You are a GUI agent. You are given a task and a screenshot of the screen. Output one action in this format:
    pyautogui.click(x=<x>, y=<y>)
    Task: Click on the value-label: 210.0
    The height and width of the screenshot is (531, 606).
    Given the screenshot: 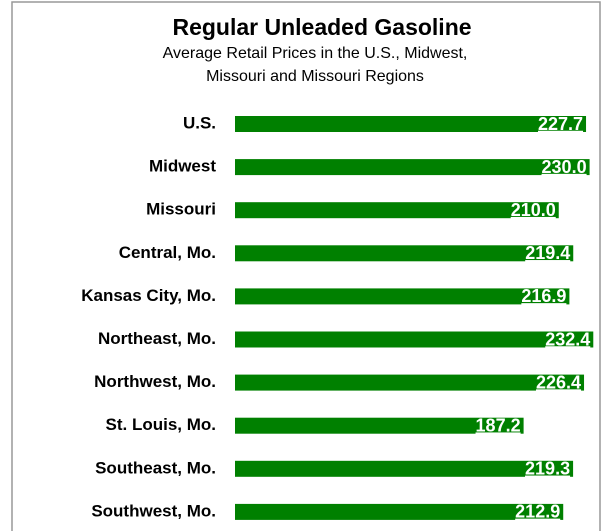 What is the action you would take?
    pyautogui.click(x=533, y=210)
    